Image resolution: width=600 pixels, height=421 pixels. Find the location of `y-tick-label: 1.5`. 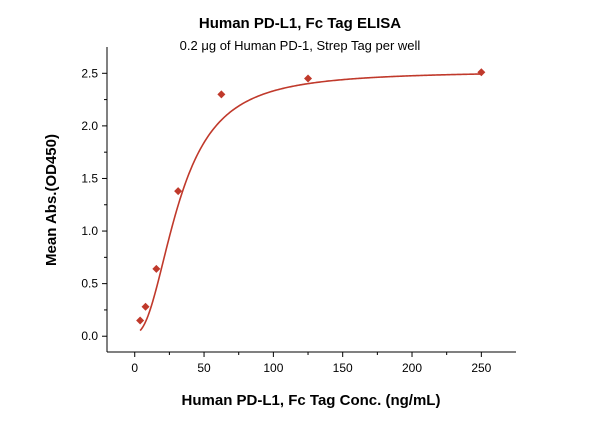

y-tick-label: 1.5 is located at coordinates (89, 178).